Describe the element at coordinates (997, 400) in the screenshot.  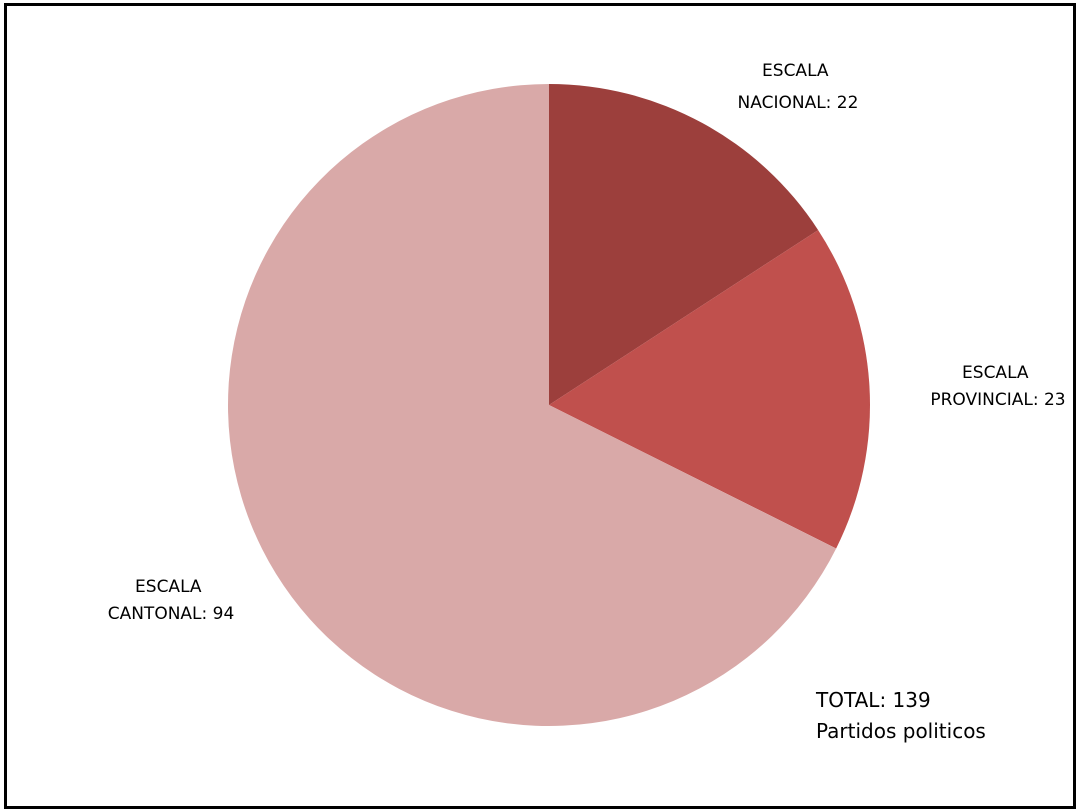
I see `label-provincial-line-2: PROVINCIAL: 23` at that location.